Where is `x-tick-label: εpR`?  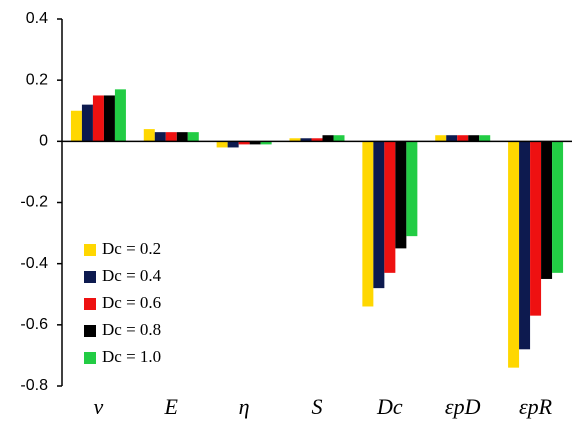
x-tick-label: εpR is located at coordinates (536, 406).